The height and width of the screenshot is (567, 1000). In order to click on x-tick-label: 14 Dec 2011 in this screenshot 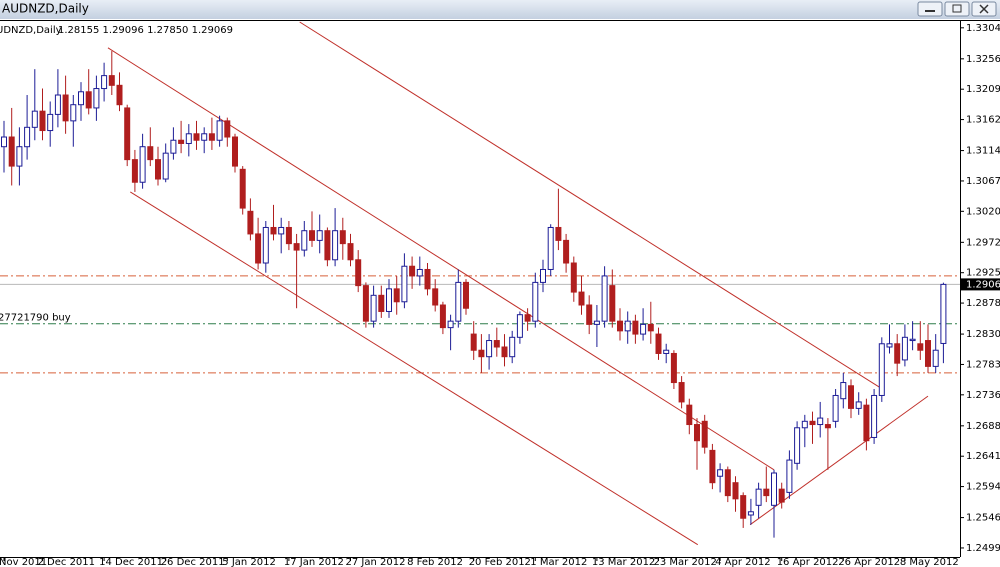, I will do `click(131, 562)`.